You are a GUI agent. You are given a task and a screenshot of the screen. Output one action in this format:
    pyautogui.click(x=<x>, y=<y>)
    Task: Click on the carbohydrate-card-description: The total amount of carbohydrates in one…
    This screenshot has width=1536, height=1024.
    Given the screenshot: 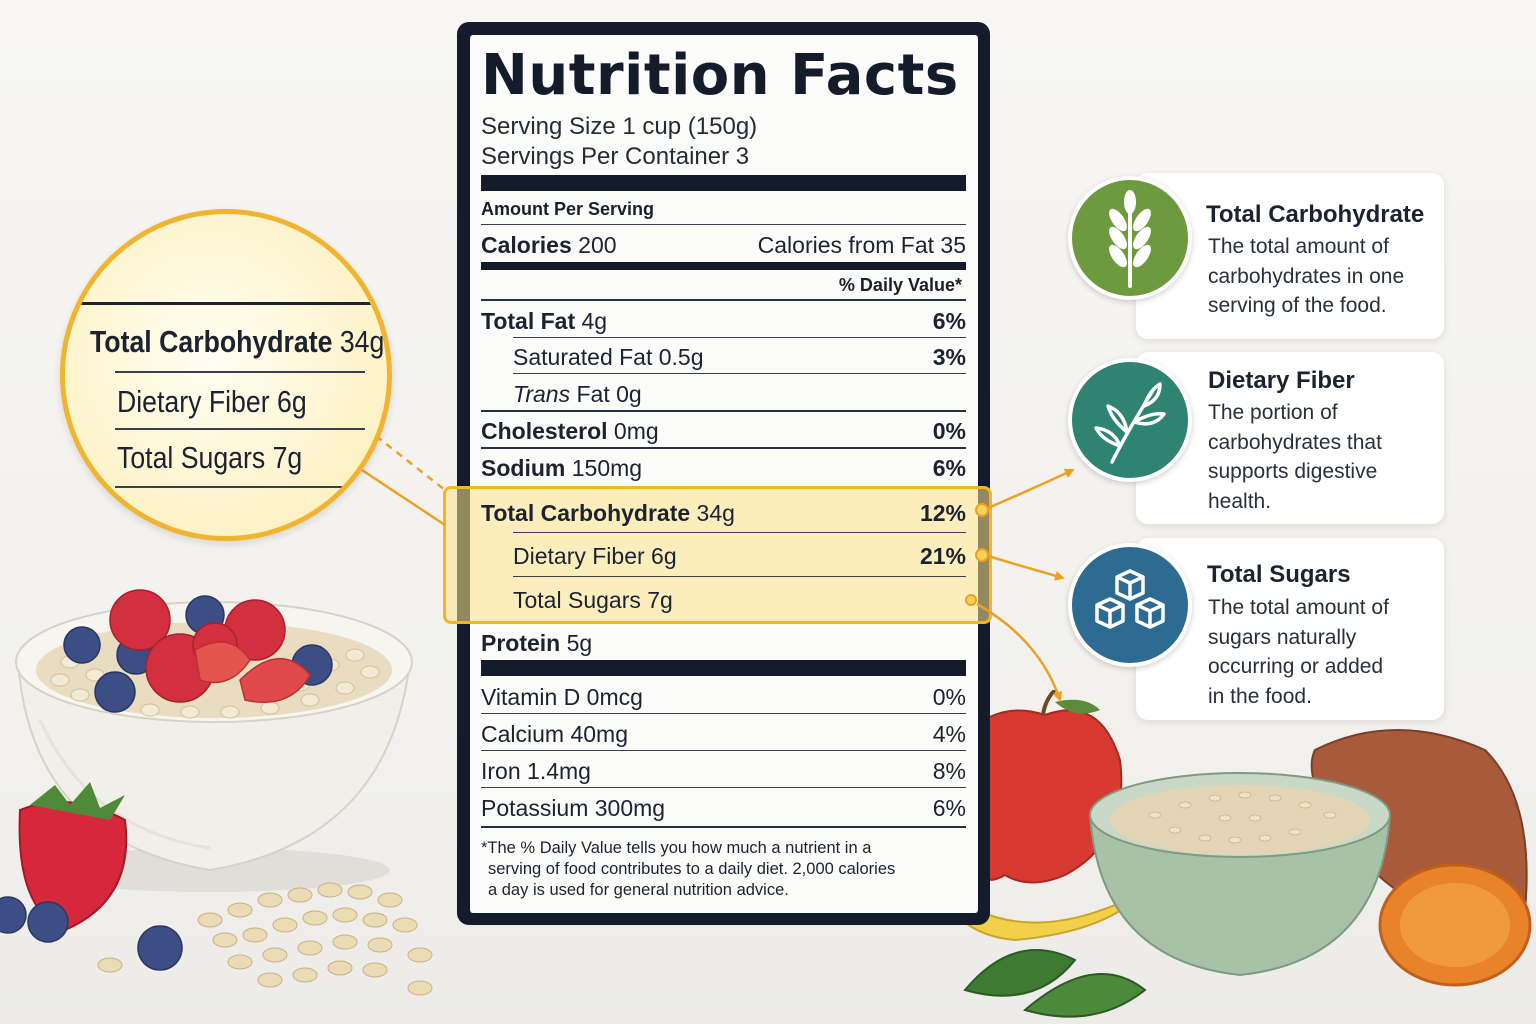 What is the action you would take?
    pyautogui.click(x=1306, y=276)
    